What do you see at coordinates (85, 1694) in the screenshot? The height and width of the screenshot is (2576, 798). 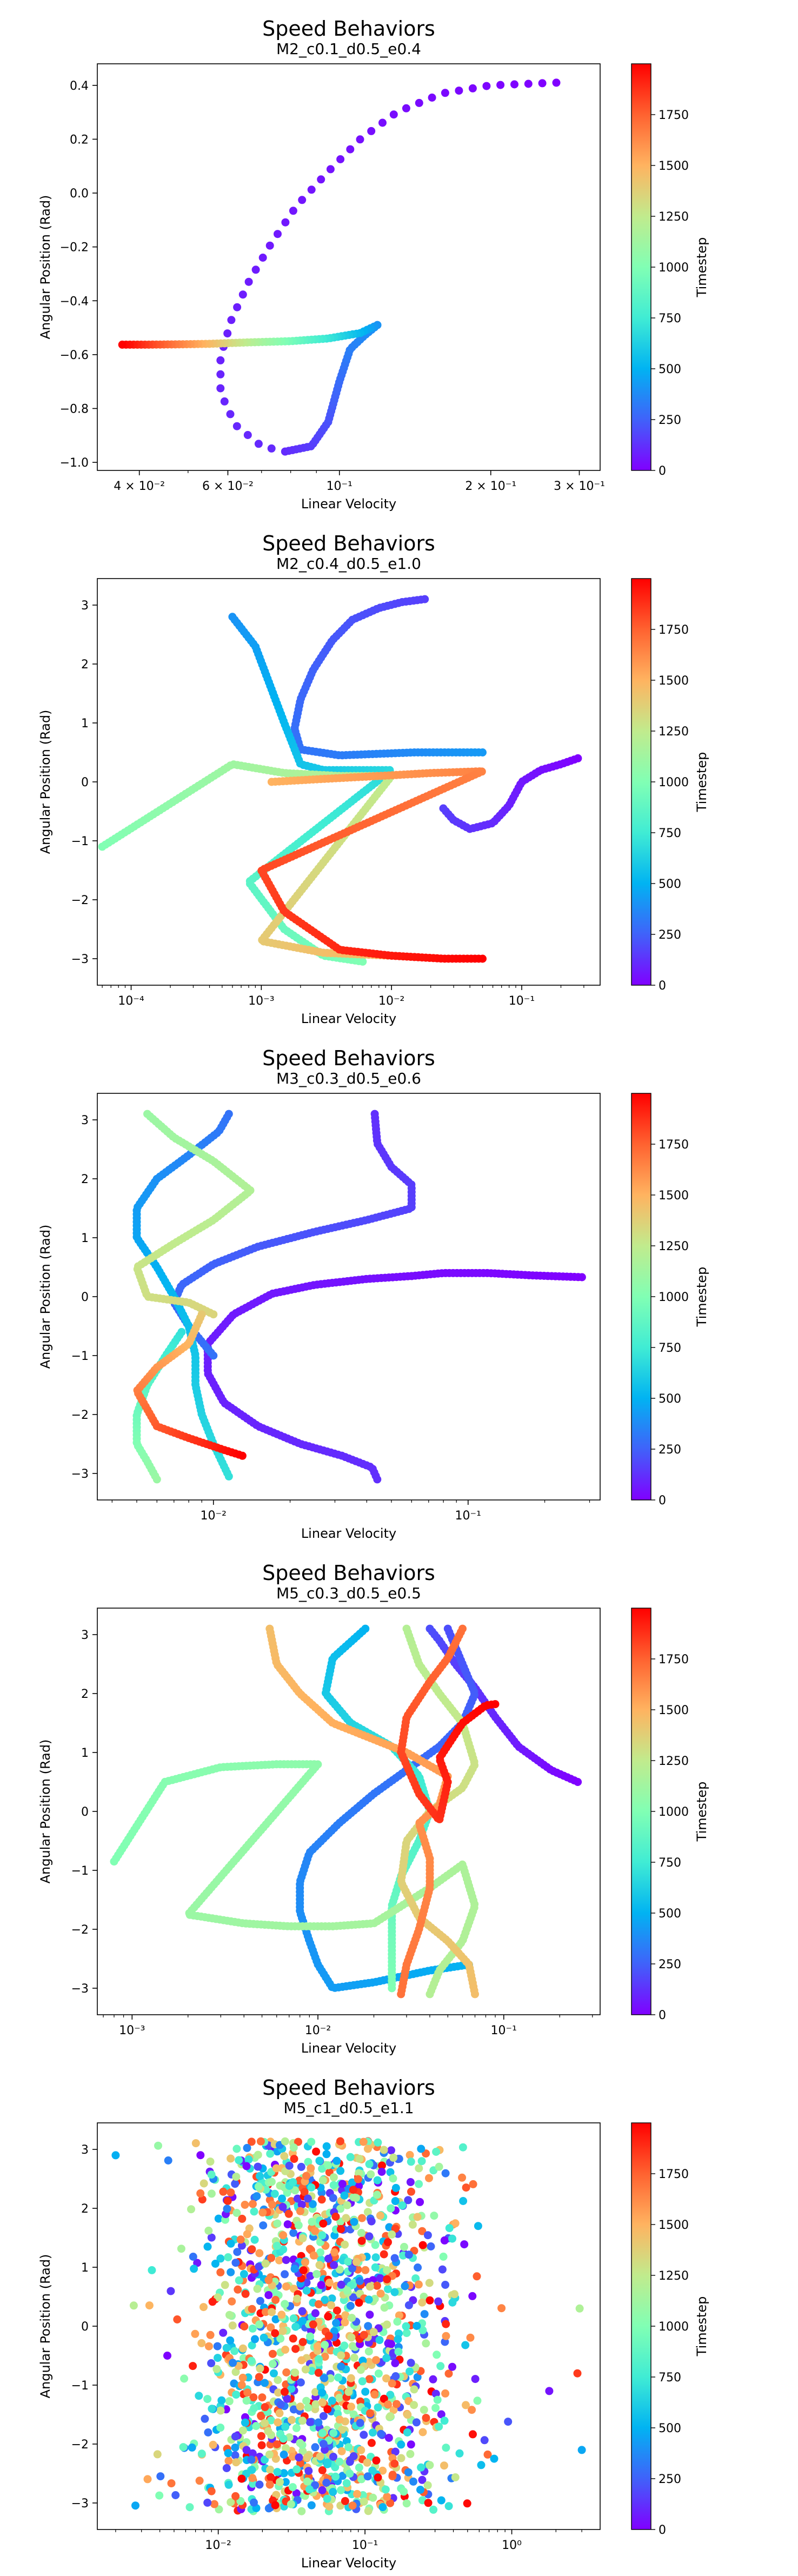 I see `y-tick-label: 2` at bounding box center [85, 1694].